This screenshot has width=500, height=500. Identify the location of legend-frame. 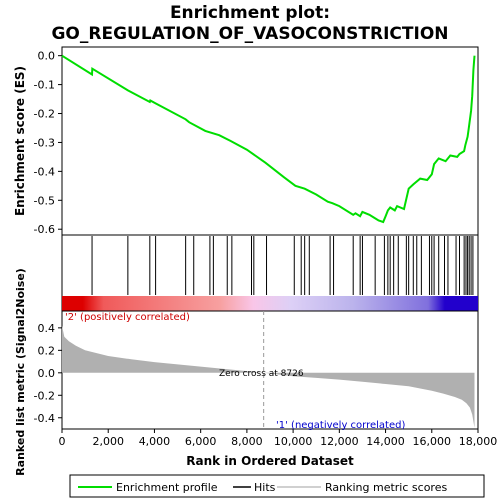
(277, 486).